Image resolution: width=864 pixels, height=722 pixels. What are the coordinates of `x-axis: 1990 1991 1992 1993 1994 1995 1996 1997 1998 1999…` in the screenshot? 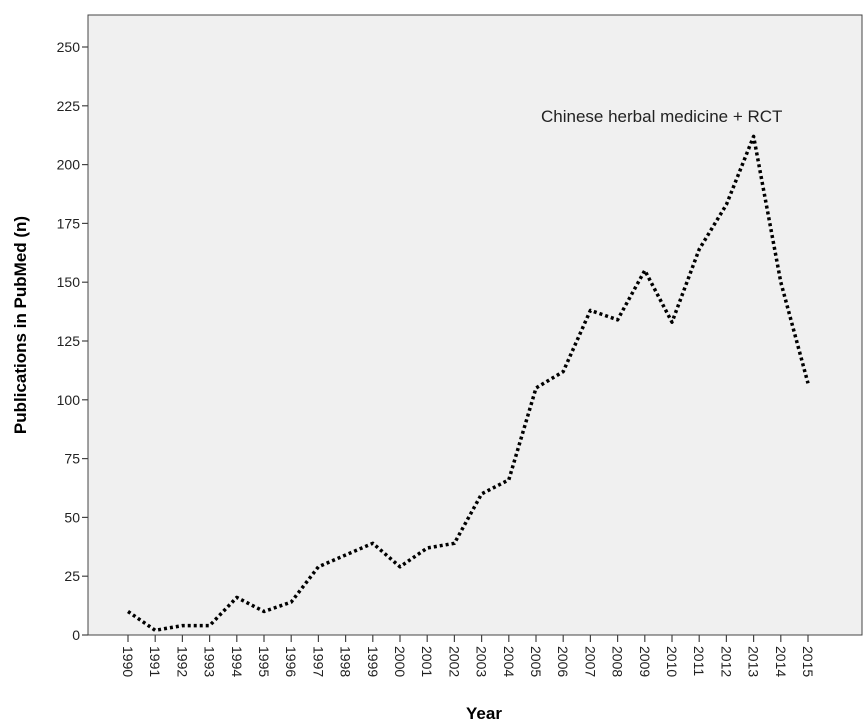 It's located at (468, 656).